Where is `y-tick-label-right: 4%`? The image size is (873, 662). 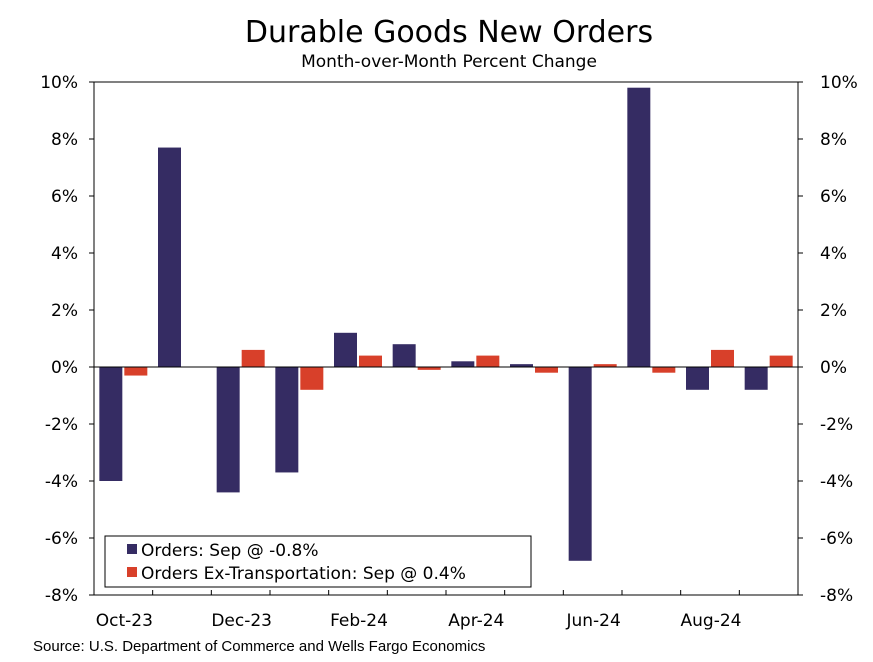 y-tick-label-right: 4% is located at coordinates (833, 254).